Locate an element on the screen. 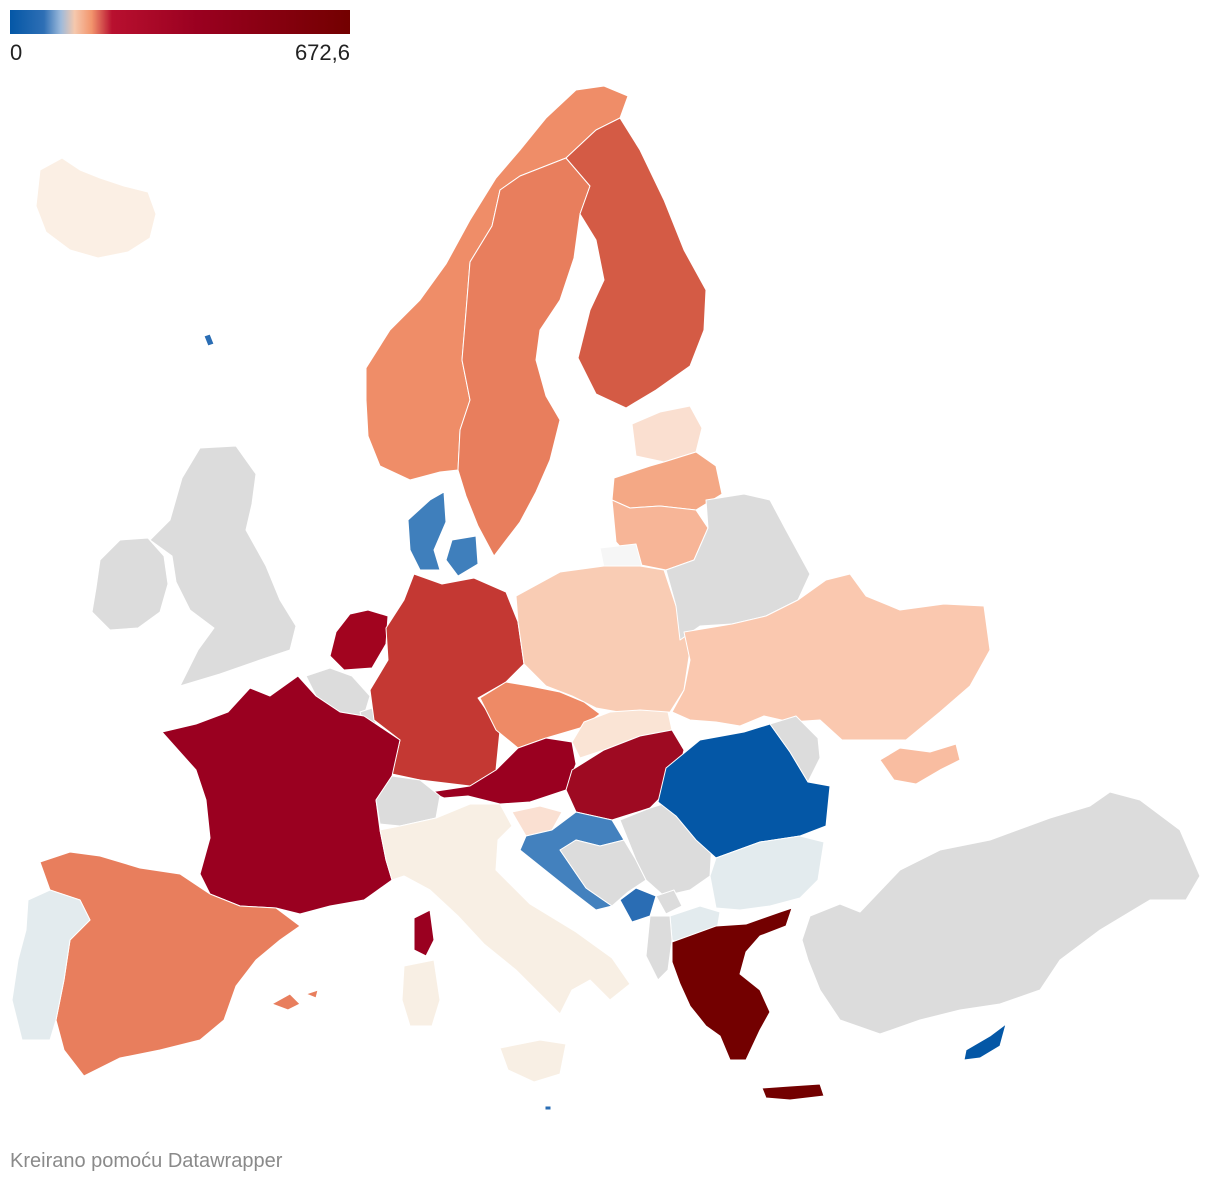 The image size is (1220, 1186). region-kaliningrad is located at coordinates (621, 556).